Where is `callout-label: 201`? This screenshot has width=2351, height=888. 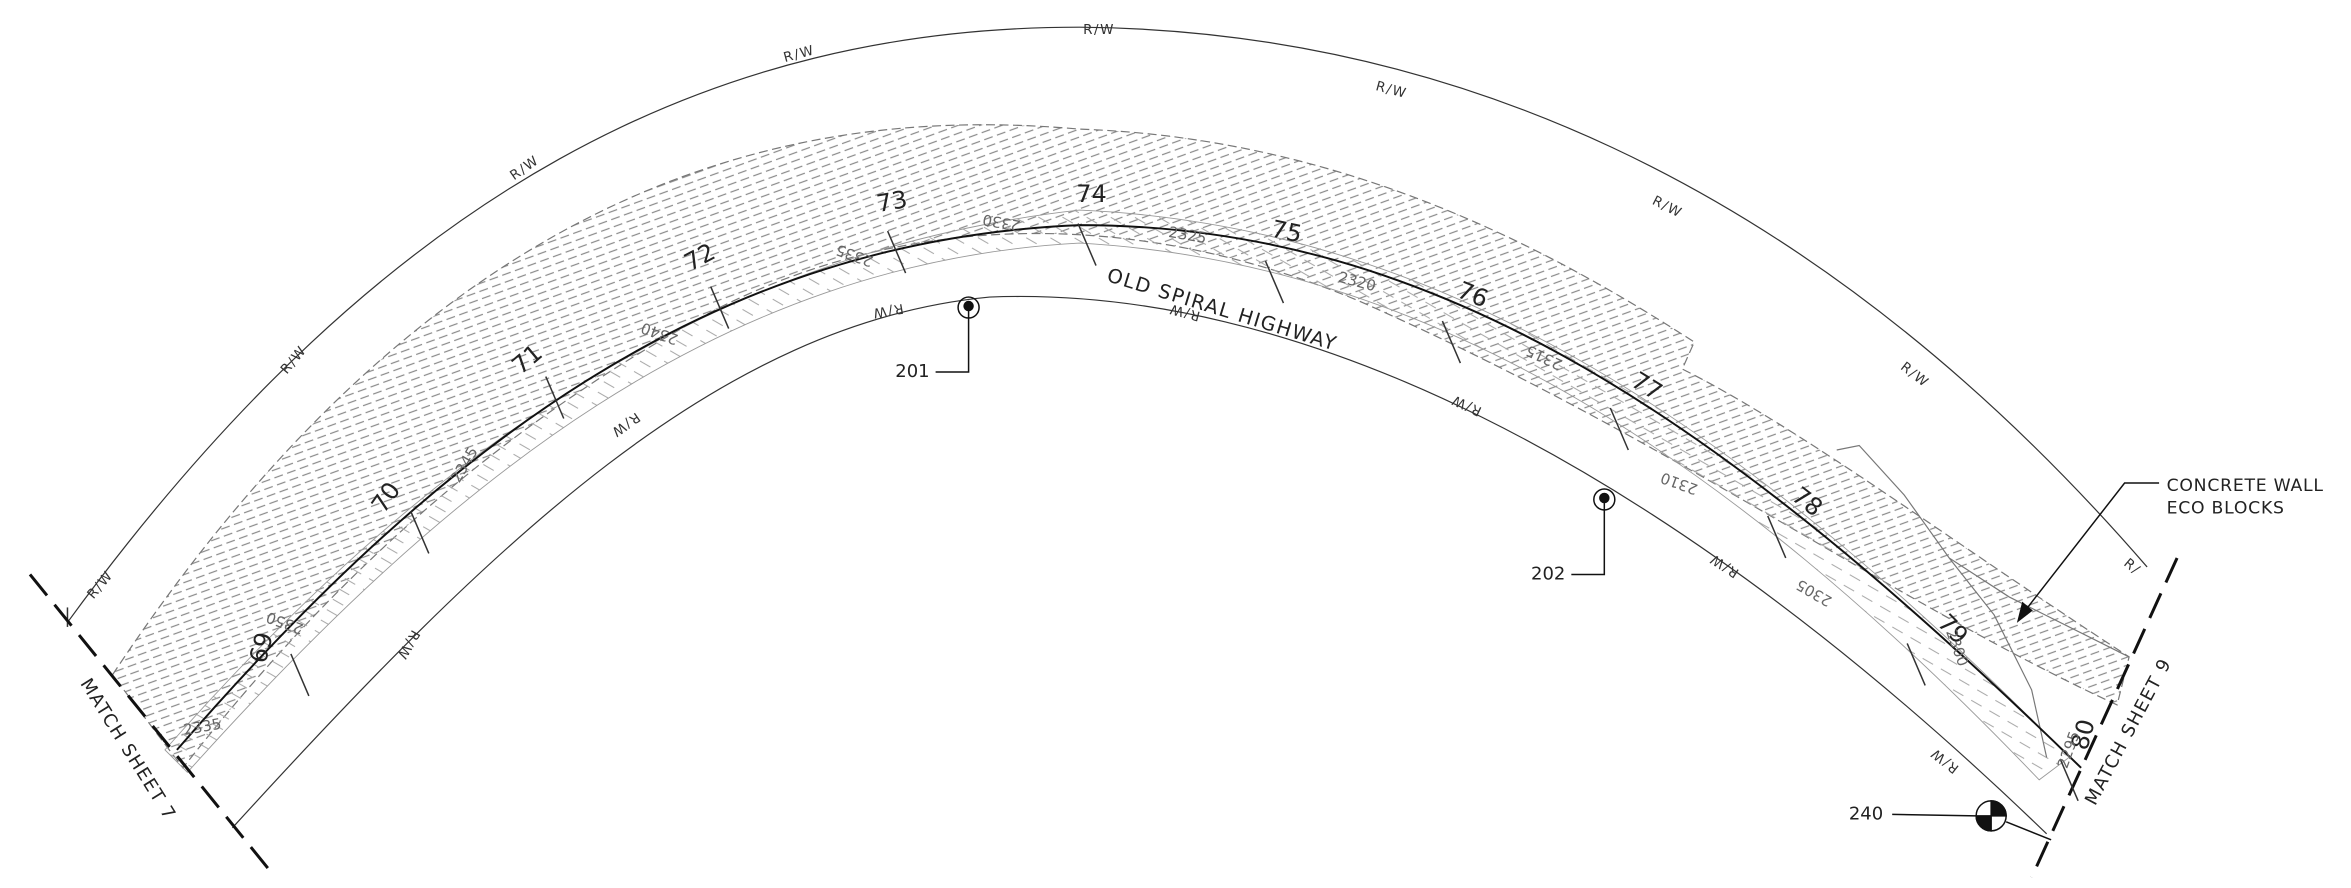 callout-label: 201 is located at coordinates (912, 371).